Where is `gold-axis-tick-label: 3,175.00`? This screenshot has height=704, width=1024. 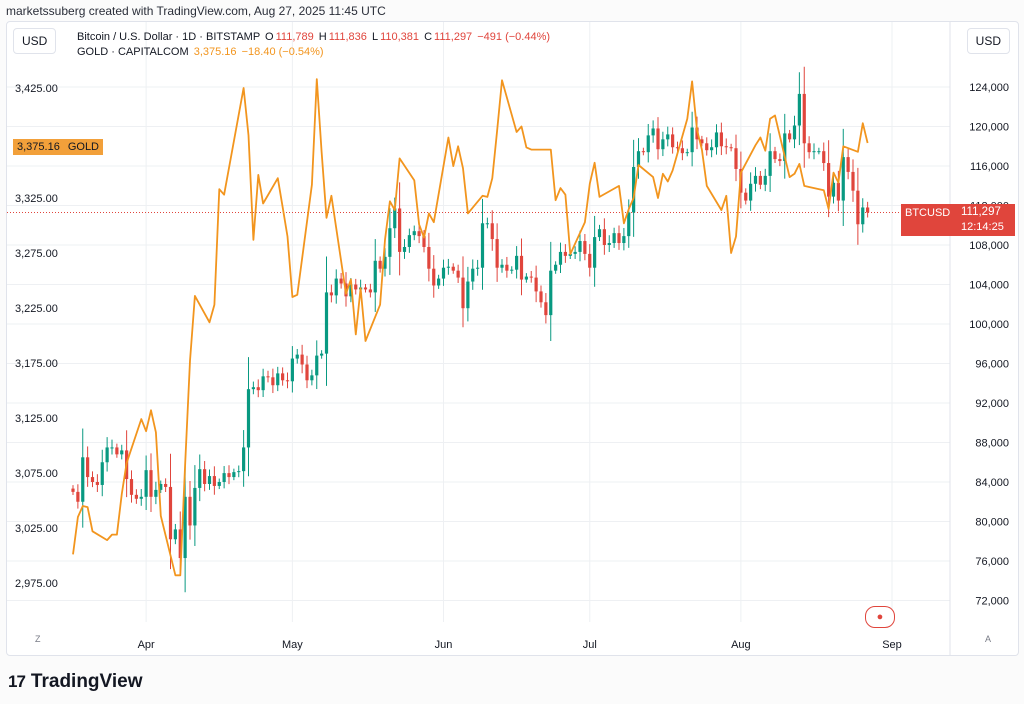
gold-axis-tick-label: 3,175.00 is located at coordinates (36, 364).